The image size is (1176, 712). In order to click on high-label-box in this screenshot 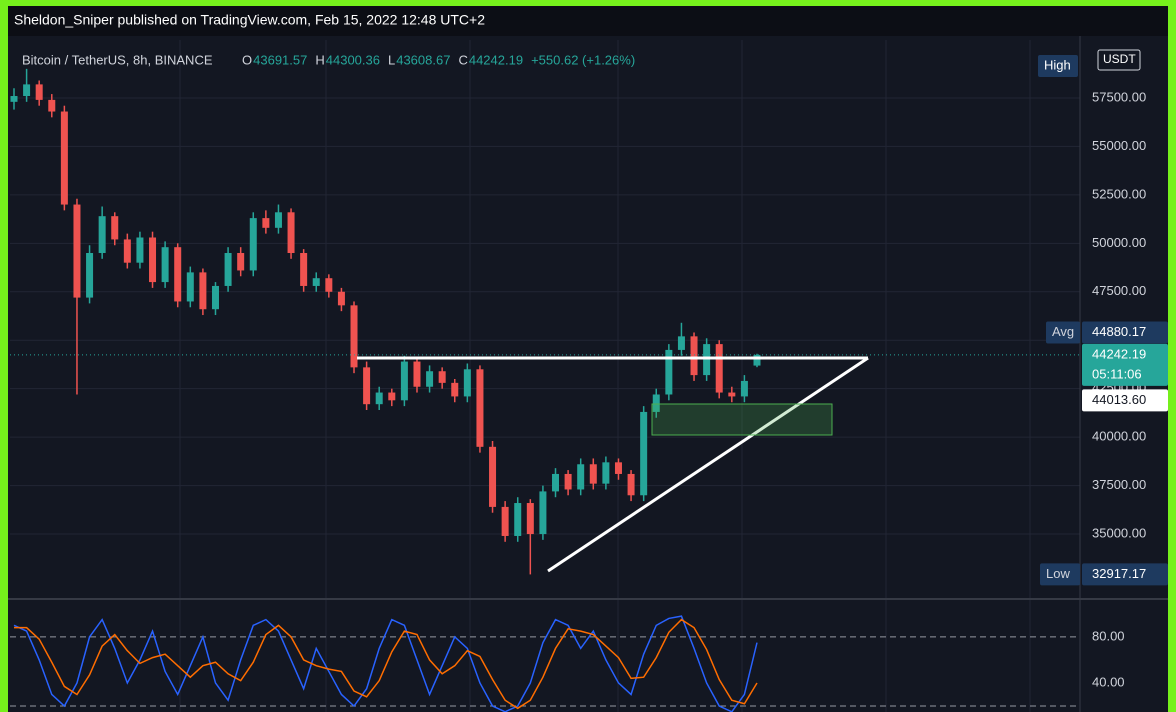, I will do `click(1058, 66)`.